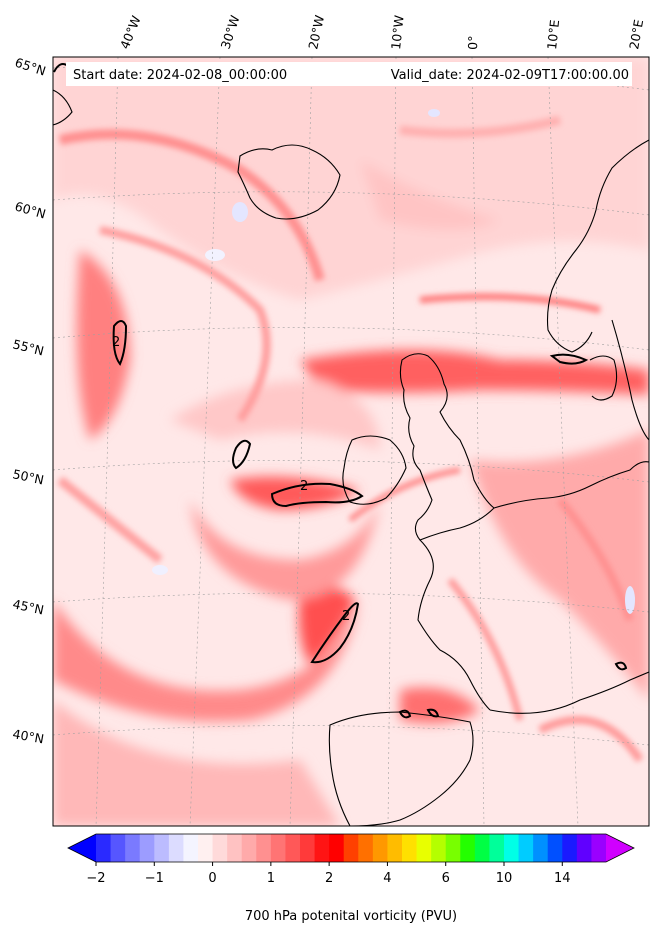 The height and width of the screenshot is (936, 659). Describe the element at coordinates (130, 33) in the screenshot. I see `lon-label: 40°W` at that location.